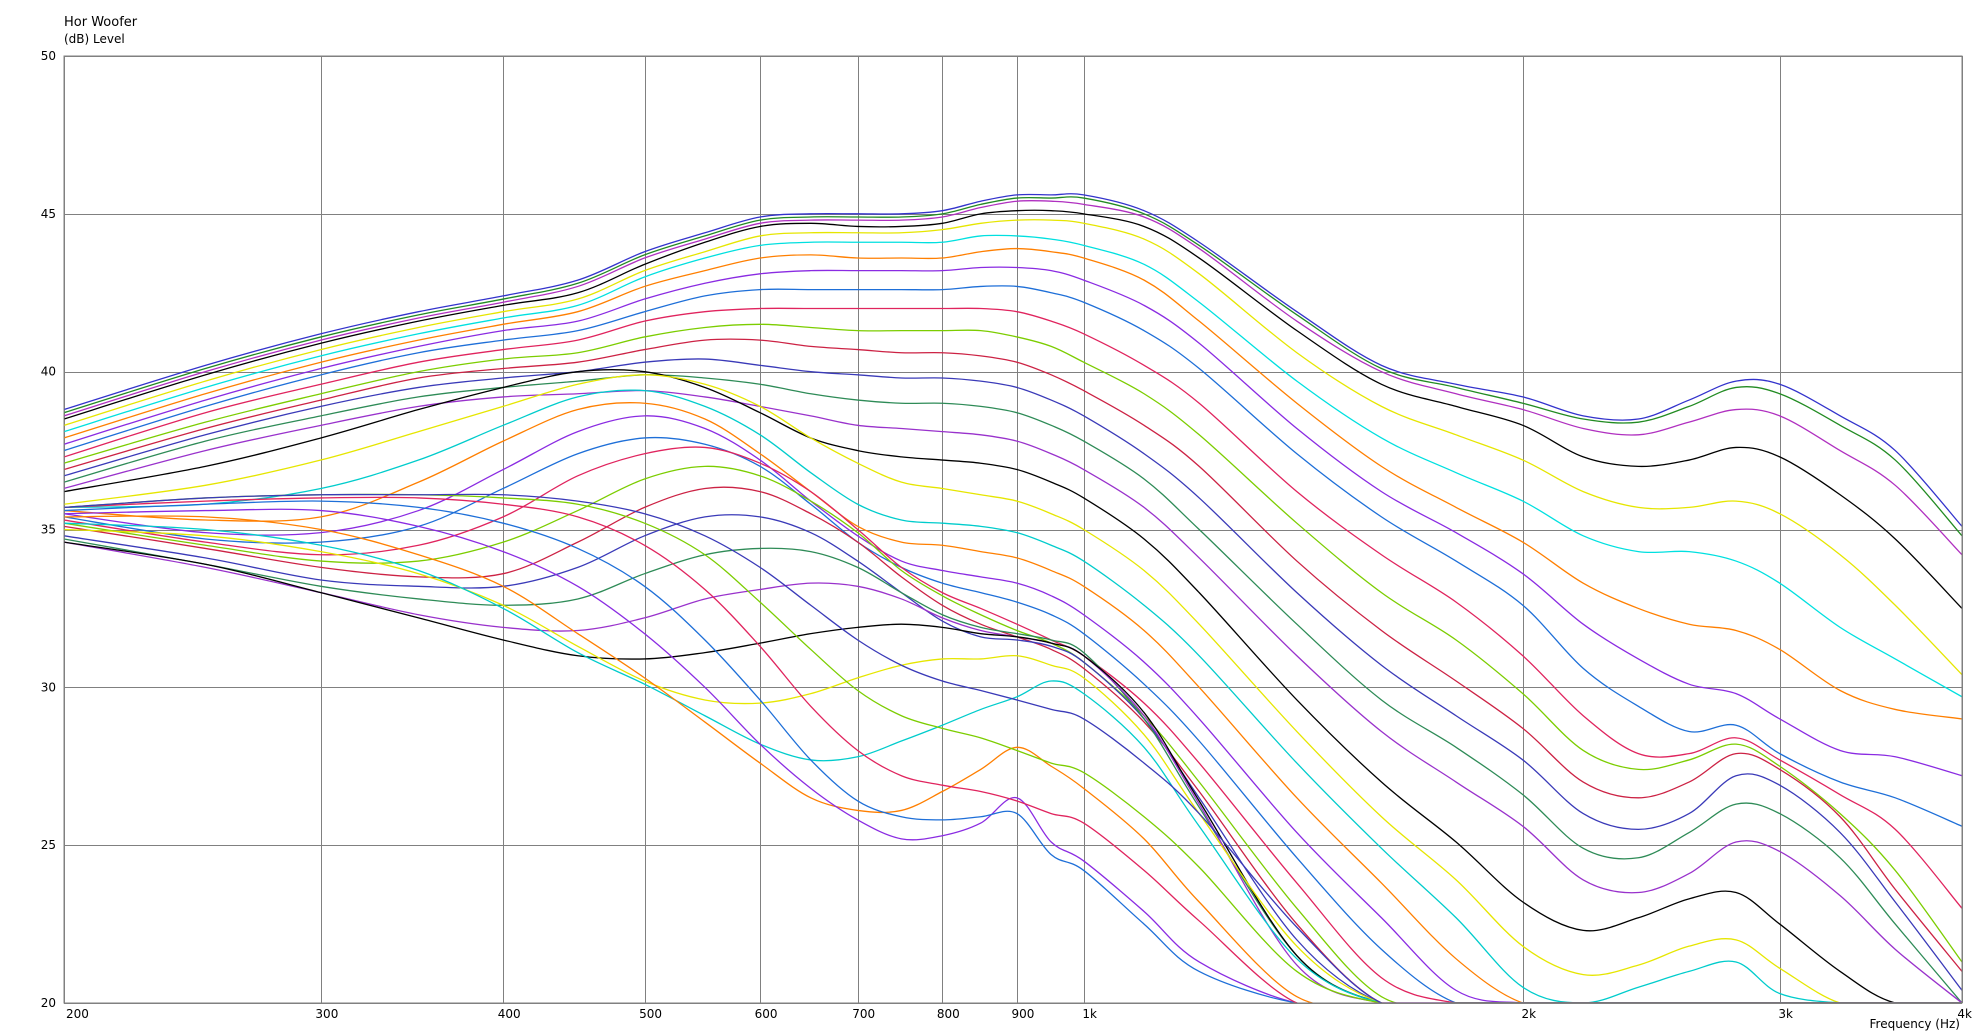 This screenshot has height=1034, width=1974. Describe the element at coordinates (863, 1014) in the screenshot. I see `x-tick-label: 700` at that location.